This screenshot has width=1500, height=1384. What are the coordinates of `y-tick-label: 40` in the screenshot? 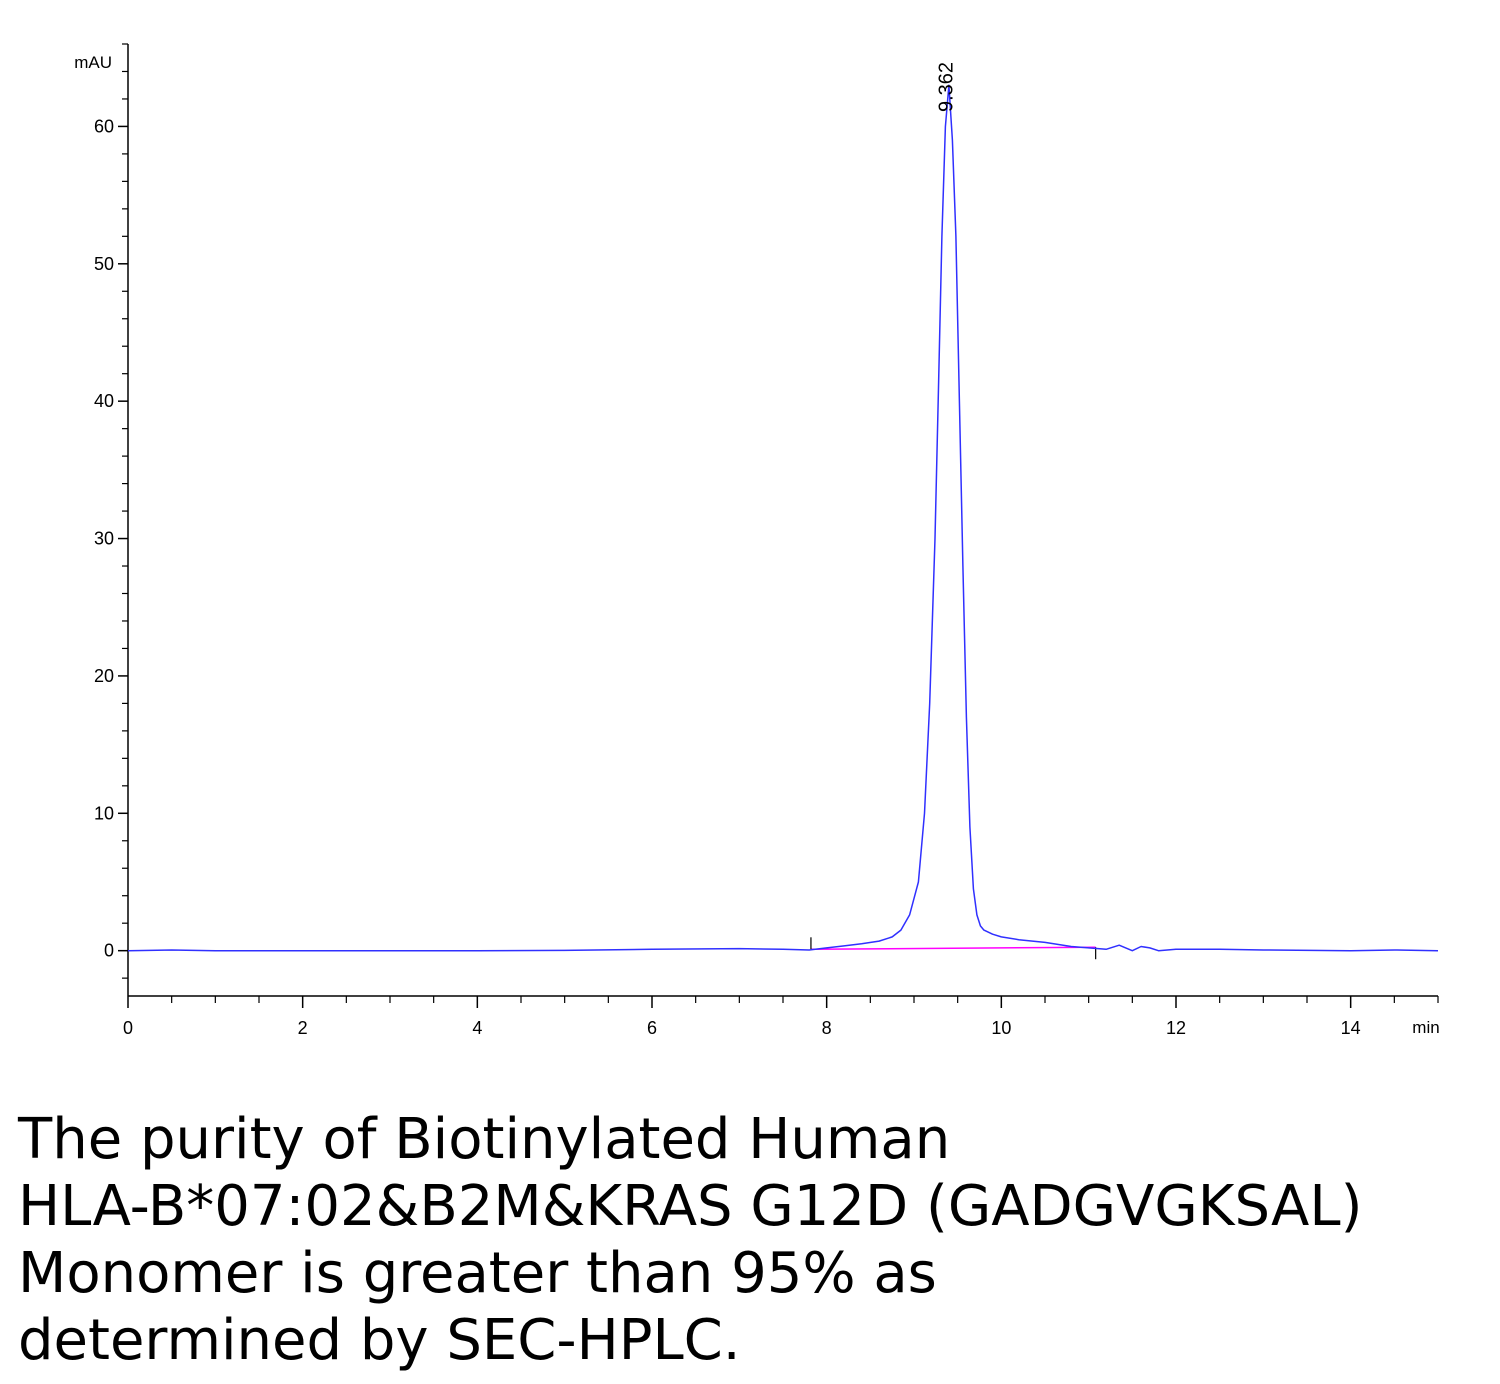 It's located at (104, 401).